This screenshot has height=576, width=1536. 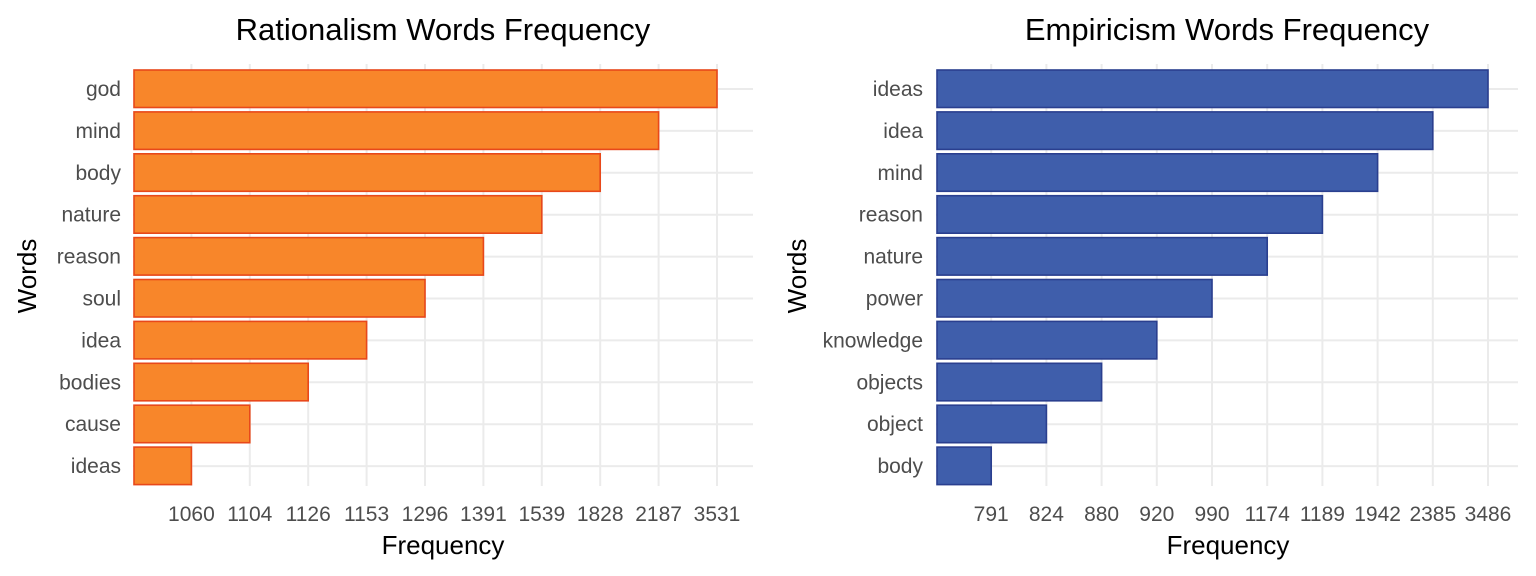 I want to click on y-tick-label: god, so click(x=103, y=89).